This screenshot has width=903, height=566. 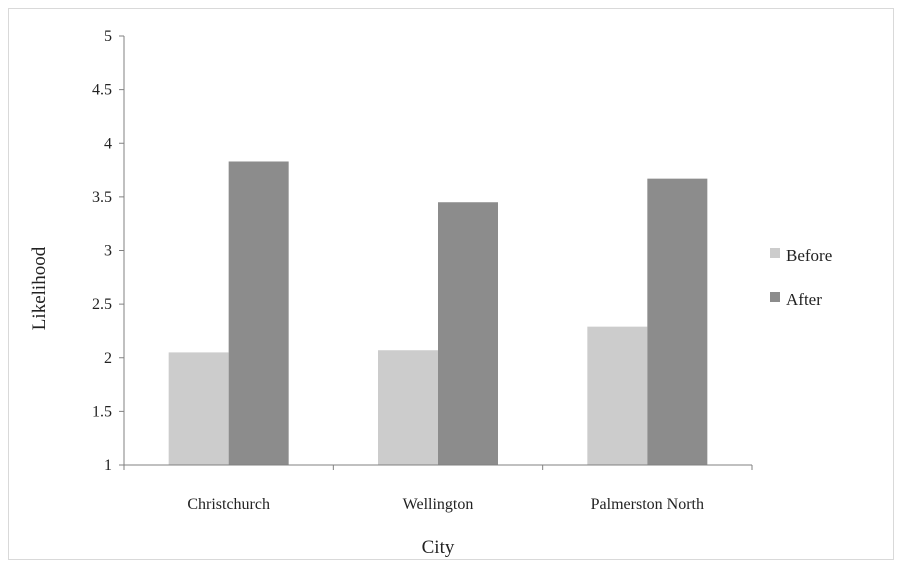 I want to click on y-axis-title: Likelihood, so click(x=39, y=288).